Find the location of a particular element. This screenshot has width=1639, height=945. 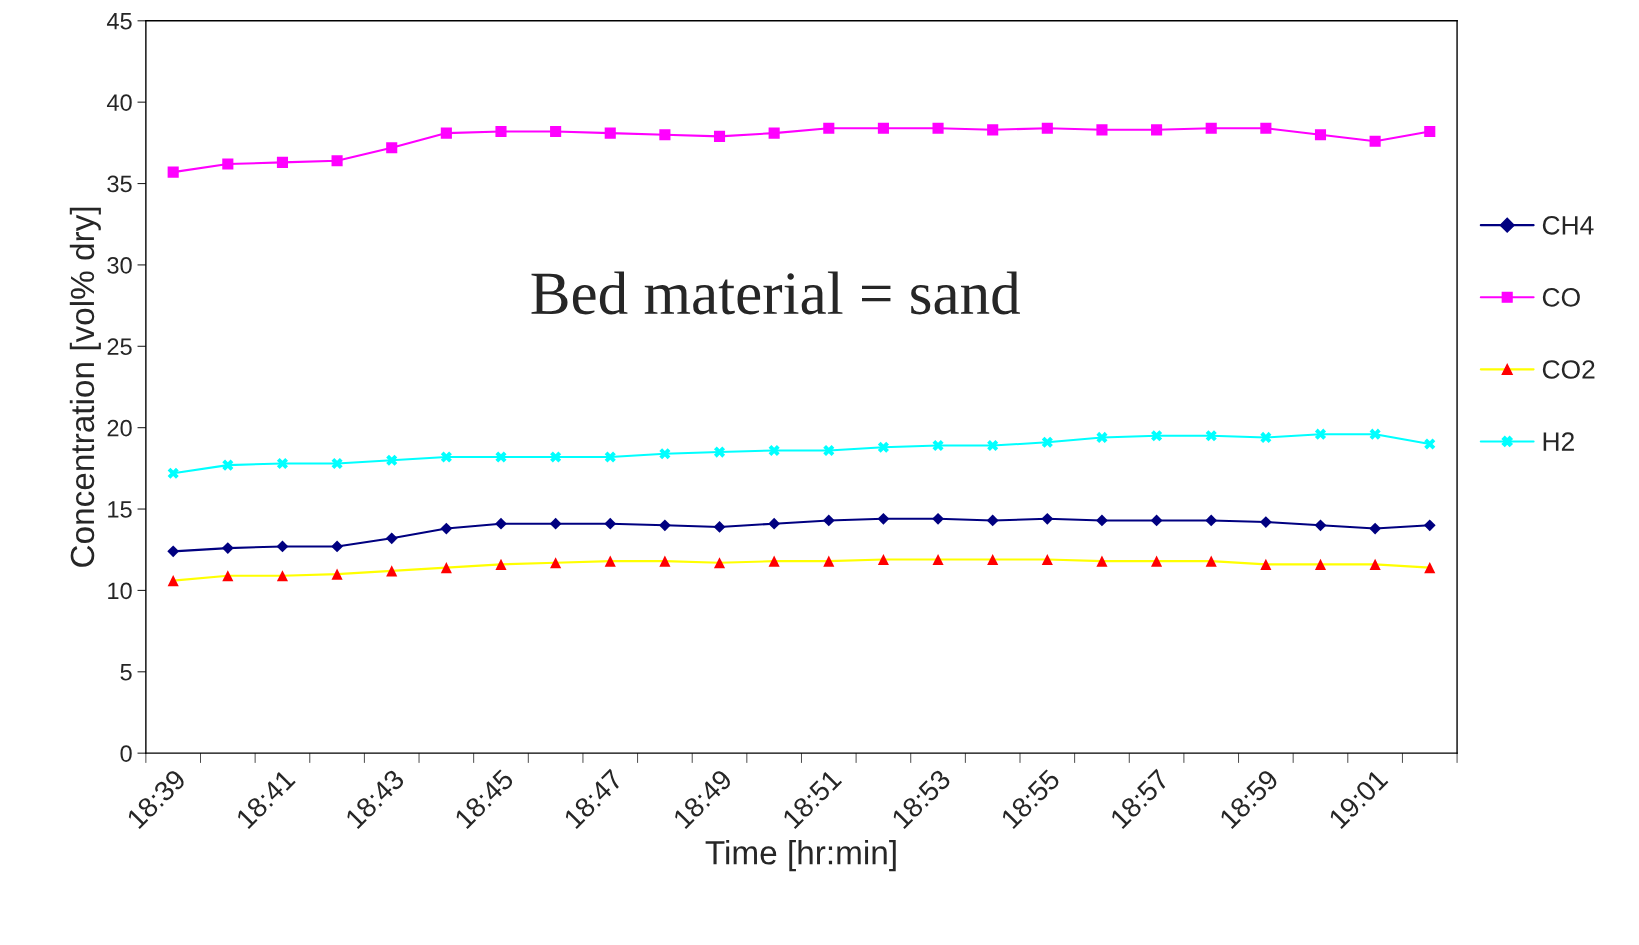

y-tick-label: 40 is located at coordinates (119, 102).